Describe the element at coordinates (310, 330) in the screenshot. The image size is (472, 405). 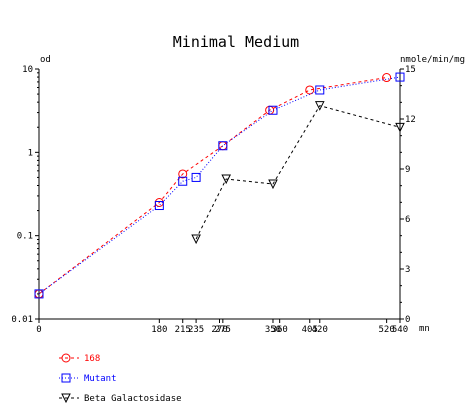
I see `x-tick-label: 405` at that location.